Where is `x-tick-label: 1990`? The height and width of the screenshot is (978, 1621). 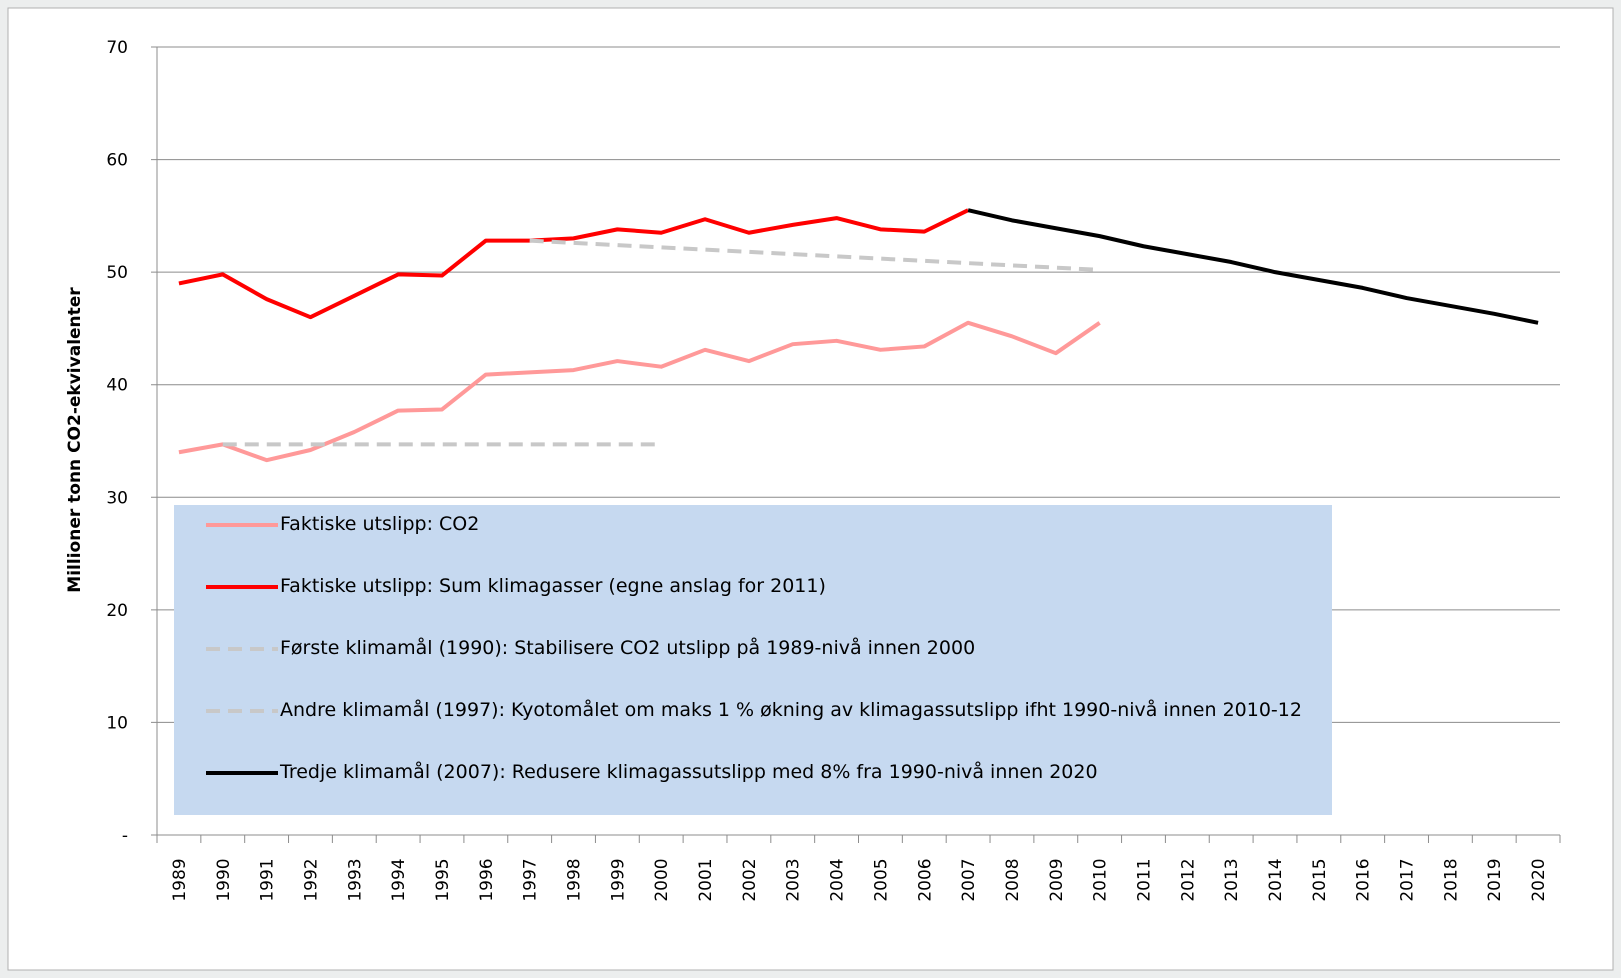
x-tick-label: 1990 is located at coordinates (224, 879).